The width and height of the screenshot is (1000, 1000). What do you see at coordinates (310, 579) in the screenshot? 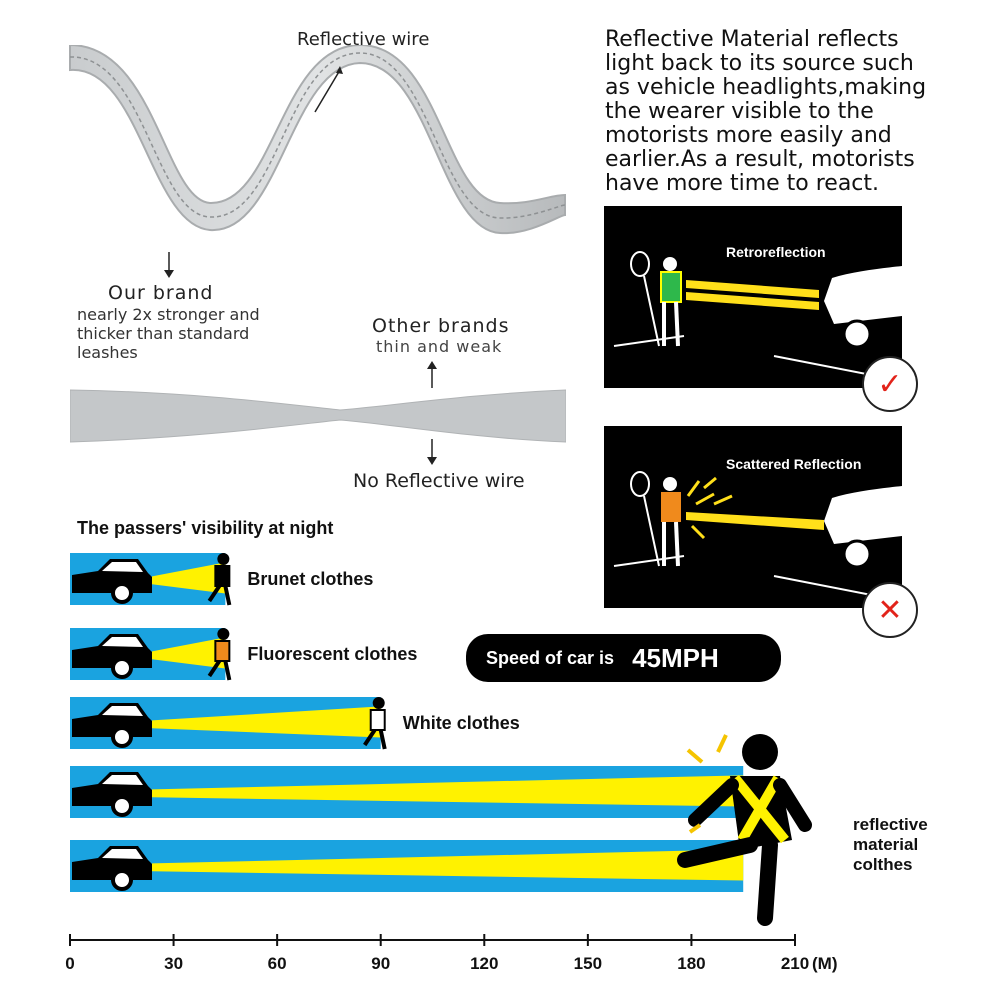
I see `row-label: Brunet clothes` at bounding box center [310, 579].